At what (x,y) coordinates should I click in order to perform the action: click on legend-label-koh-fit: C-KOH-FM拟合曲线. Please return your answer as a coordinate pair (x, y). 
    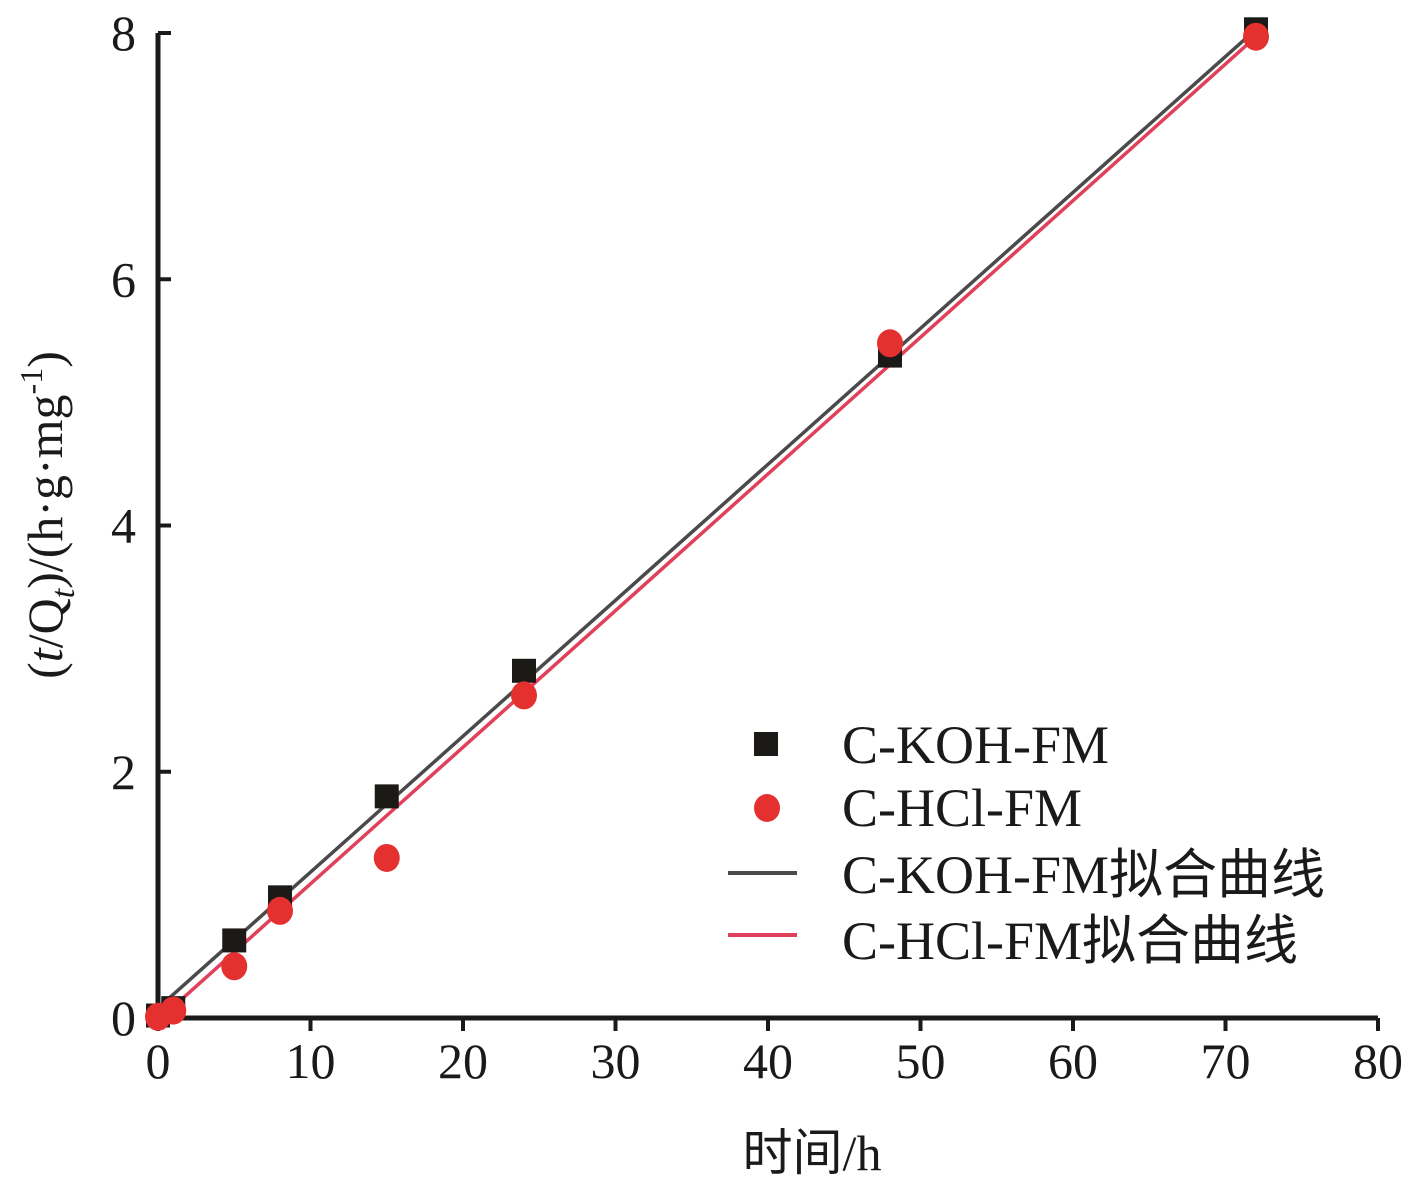
    Looking at the image, I should click on (1083, 875).